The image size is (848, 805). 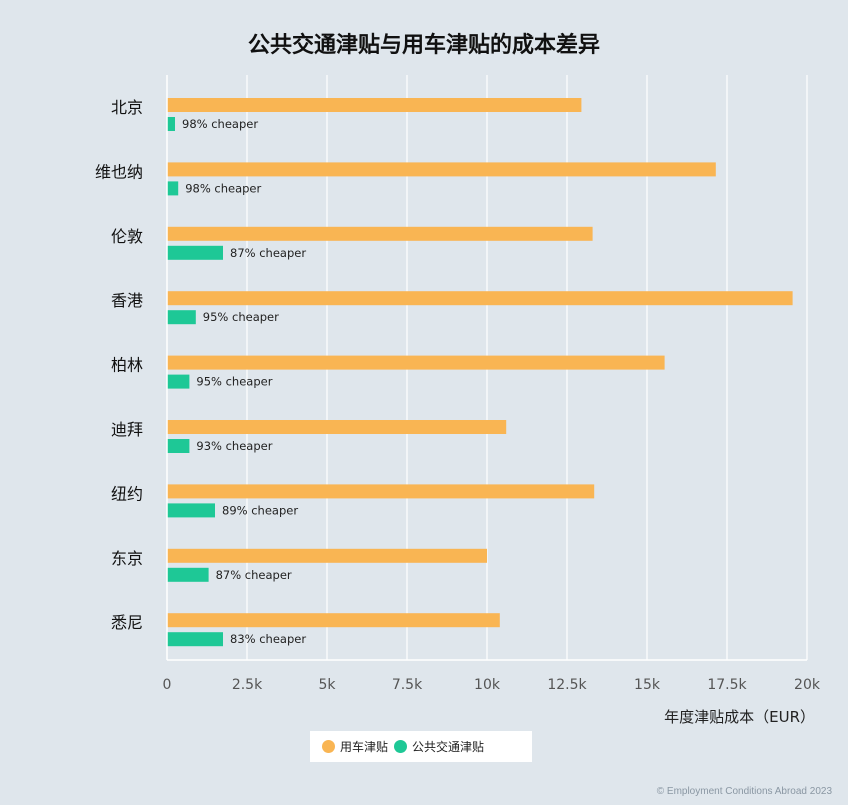 What do you see at coordinates (739, 717) in the screenshot?
I see `x-axis-label: 年度津贴成本（EUR）` at bounding box center [739, 717].